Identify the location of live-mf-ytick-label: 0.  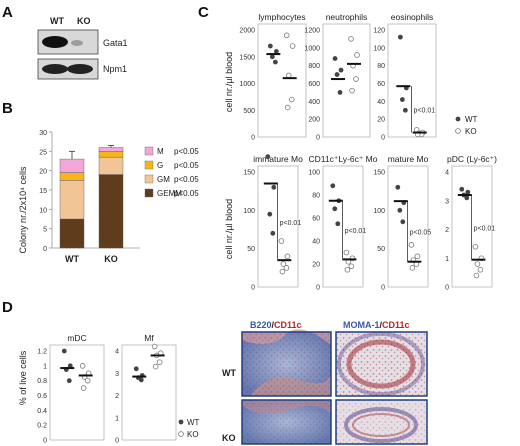
(117, 441).